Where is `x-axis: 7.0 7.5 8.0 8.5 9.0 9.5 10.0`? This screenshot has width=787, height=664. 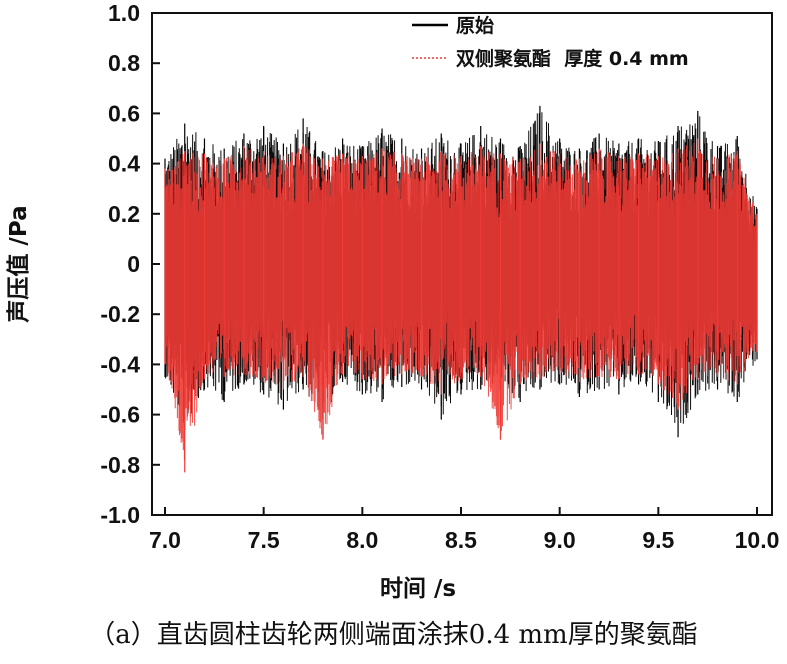
x-axis: 7.0 7.5 8.0 8.5 9.0 9.5 10.0 is located at coordinates (464, 530).